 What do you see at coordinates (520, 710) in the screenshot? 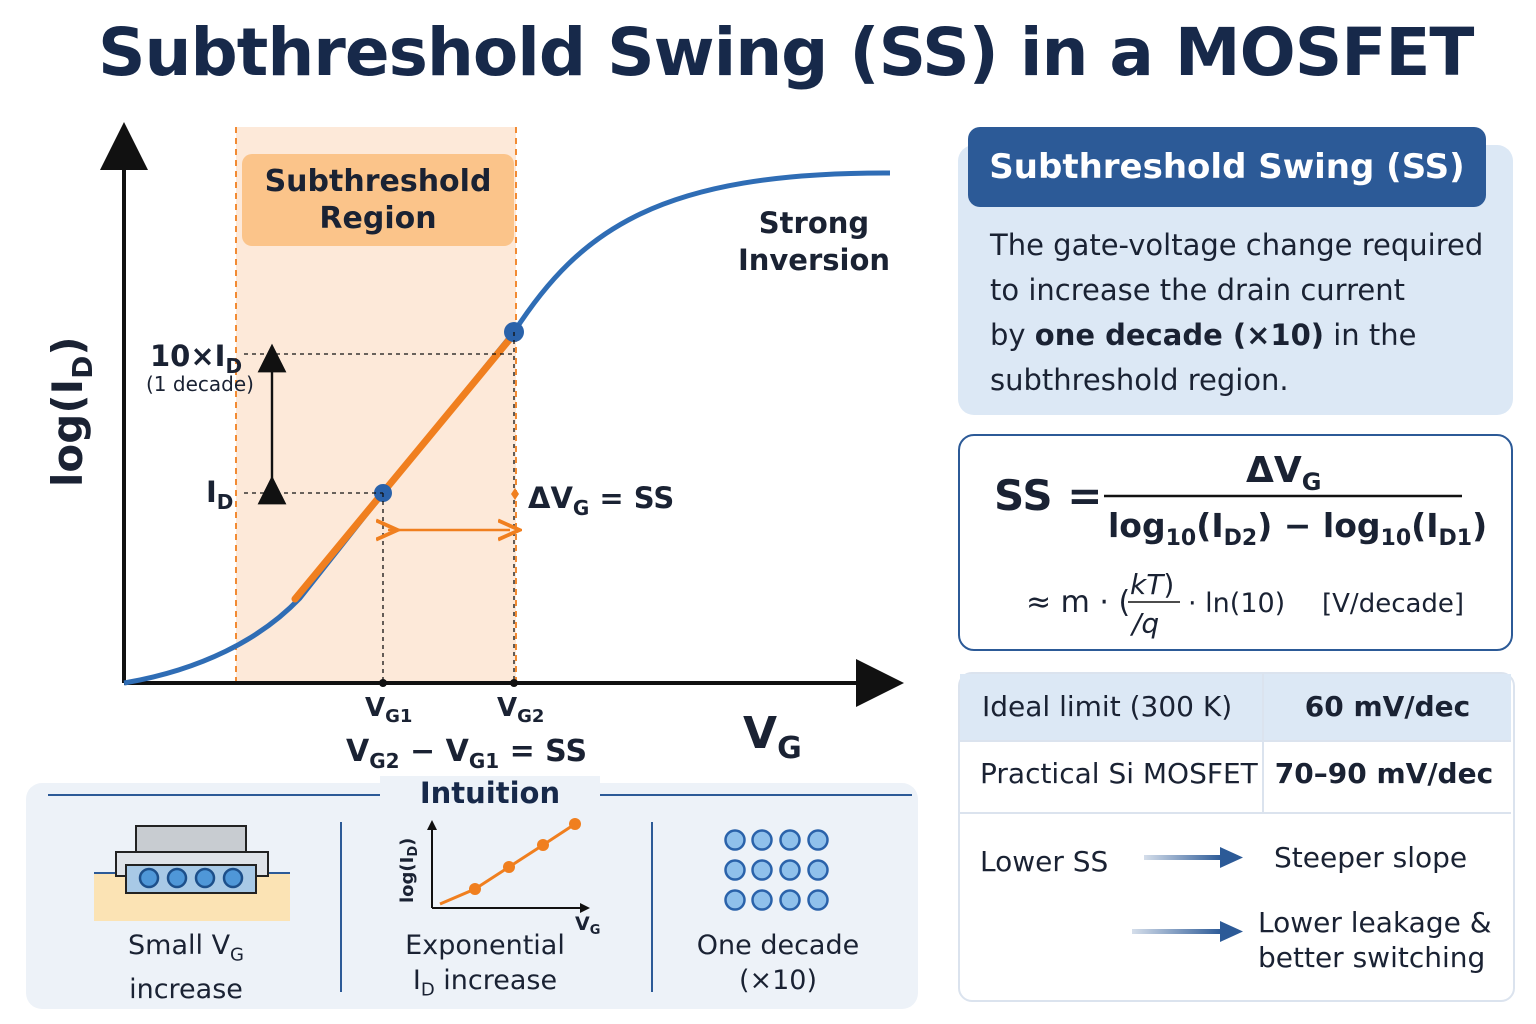
I see `vg2-label: VG2` at bounding box center [520, 710].